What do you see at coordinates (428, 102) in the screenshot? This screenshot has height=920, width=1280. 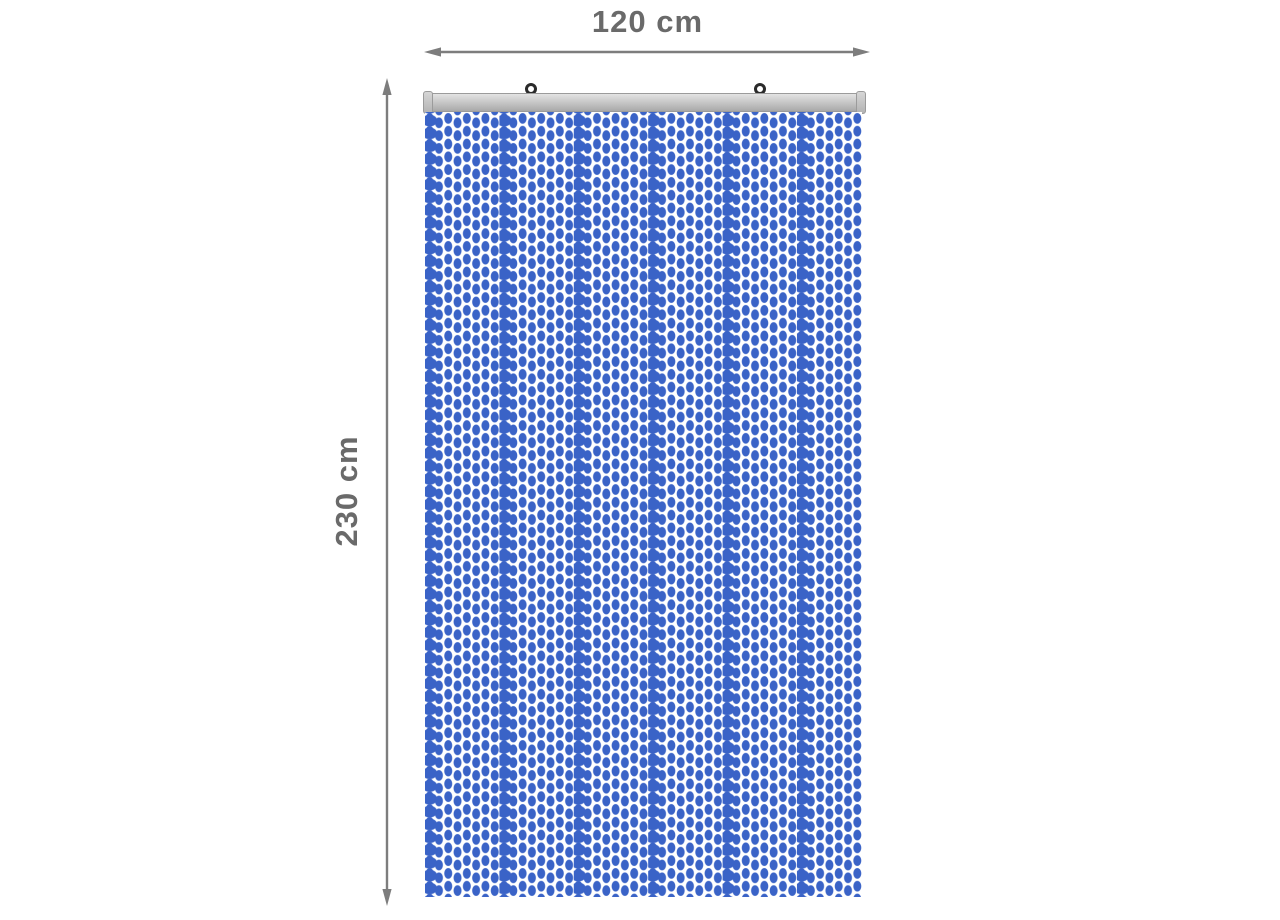 I see `rail-end-cap-left` at bounding box center [428, 102].